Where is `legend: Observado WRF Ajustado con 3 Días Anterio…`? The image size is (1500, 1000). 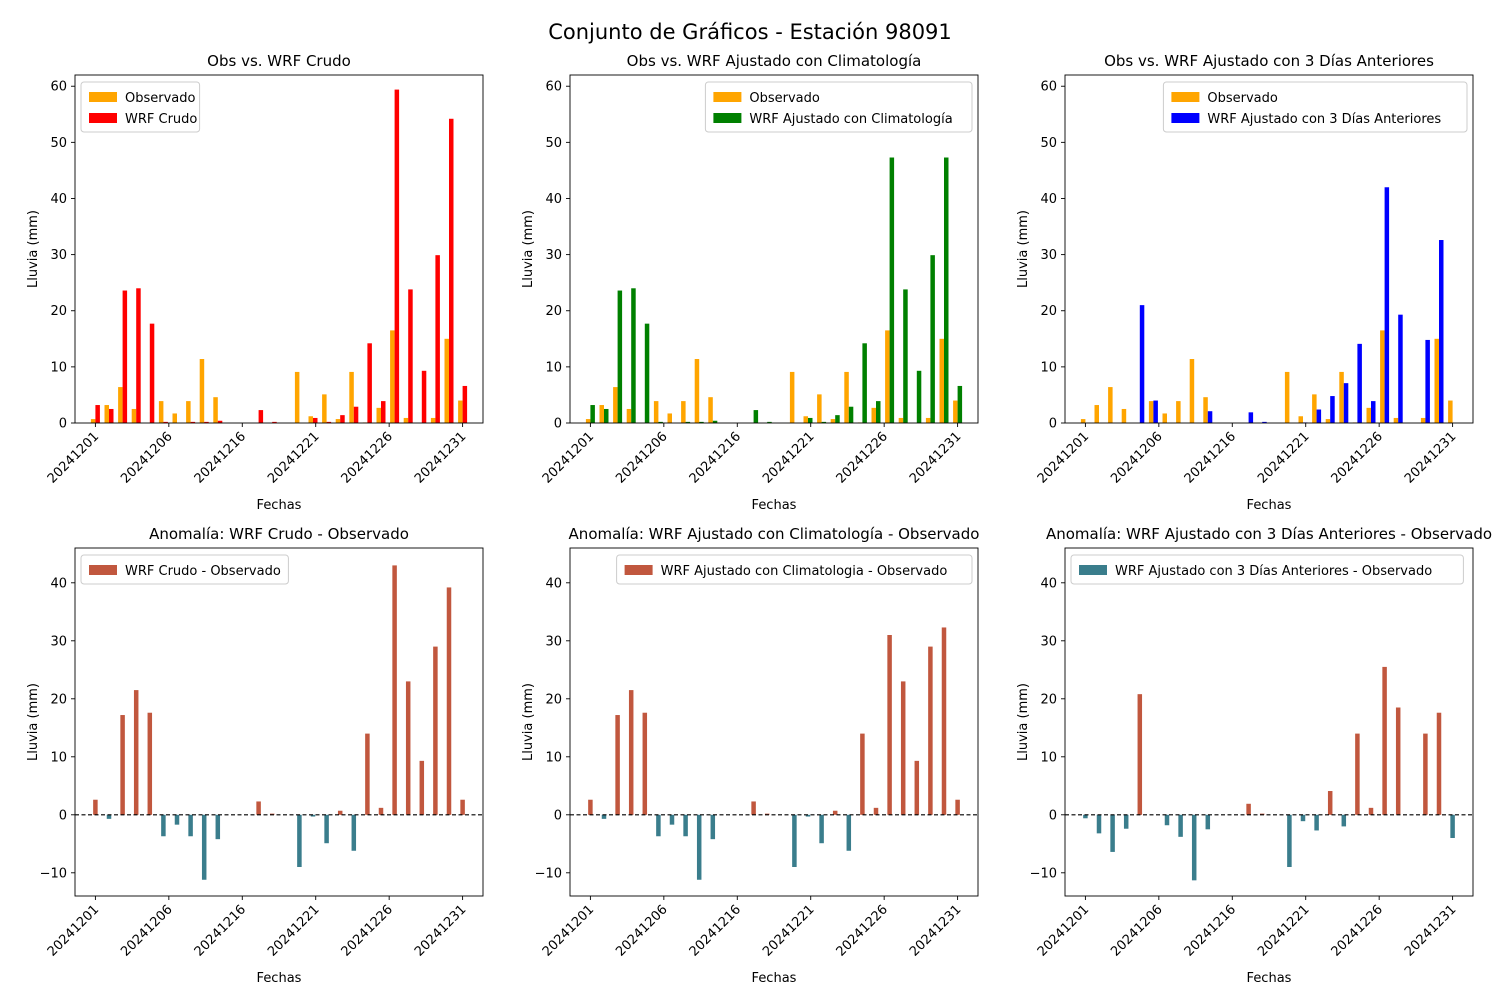 legend: Observado WRF Ajustado con 3 Días Anterio… is located at coordinates (1315, 107).